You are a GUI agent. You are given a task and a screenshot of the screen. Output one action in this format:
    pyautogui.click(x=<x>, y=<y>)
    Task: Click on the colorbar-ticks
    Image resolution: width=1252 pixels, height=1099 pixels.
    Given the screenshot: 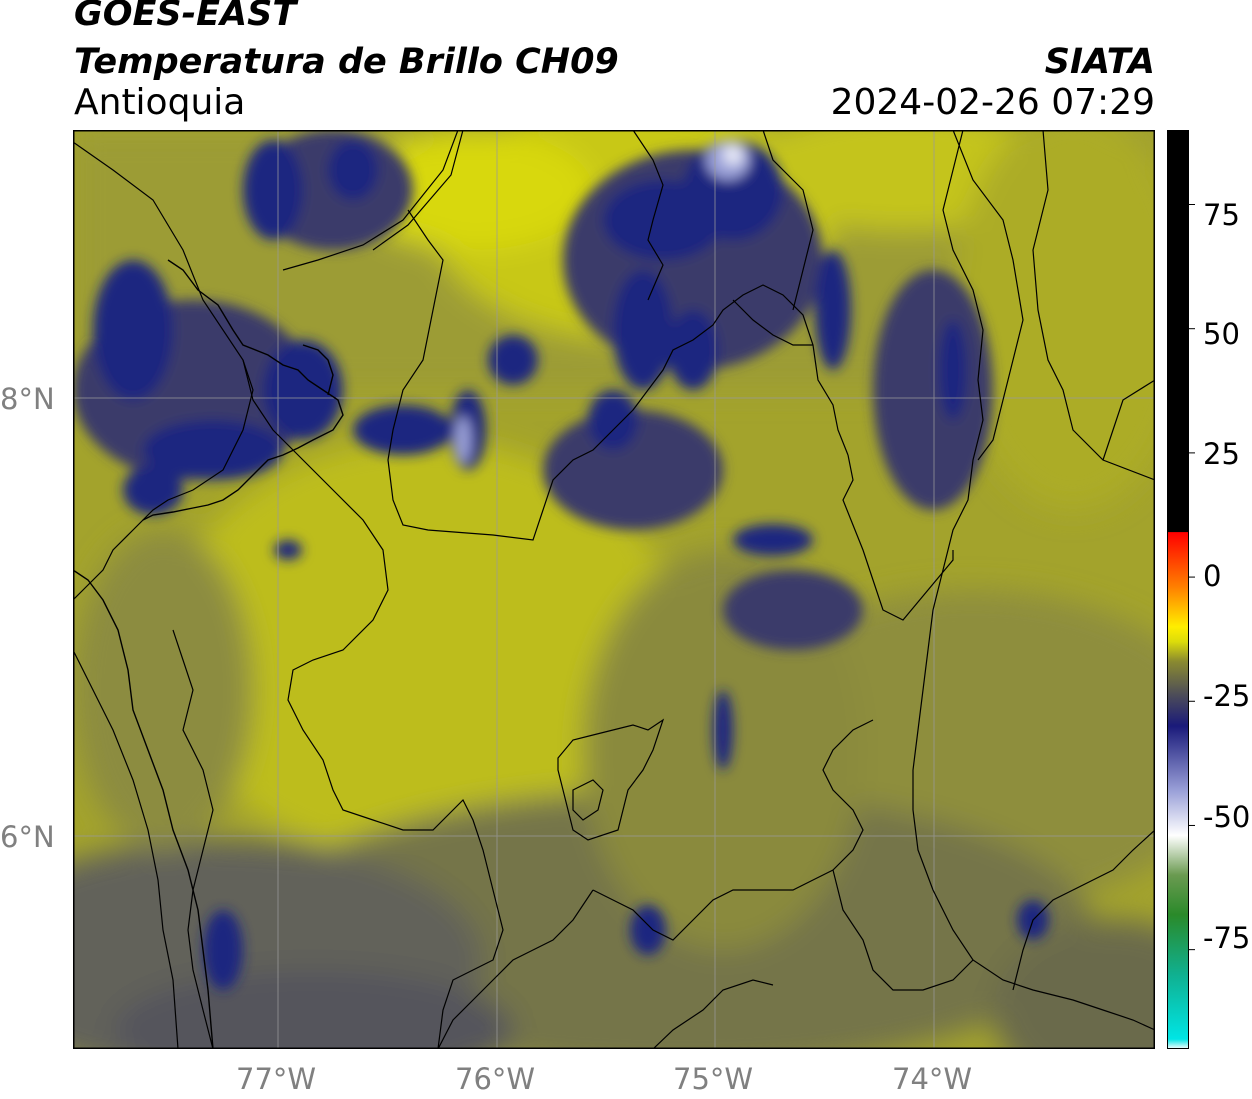 What is the action you would take?
    pyautogui.click(x=1192, y=577)
    